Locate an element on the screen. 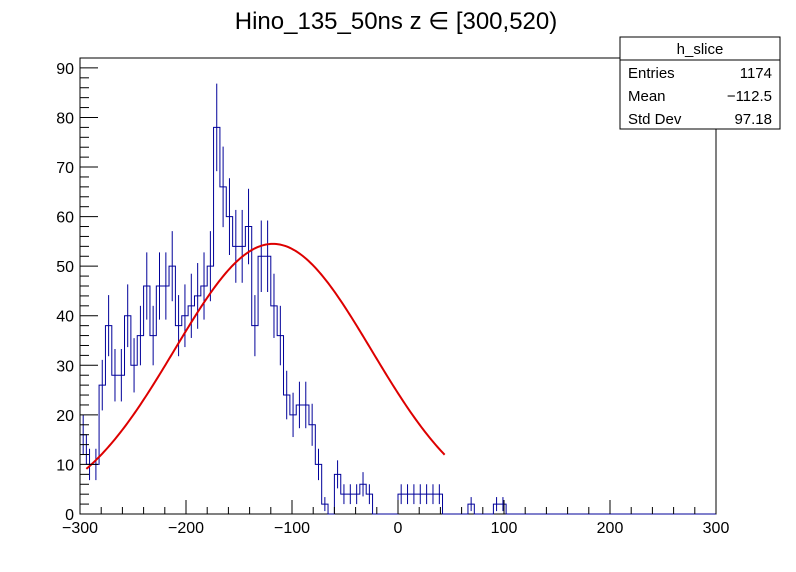  x-tick-label: 300 is located at coordinates (716, 528).